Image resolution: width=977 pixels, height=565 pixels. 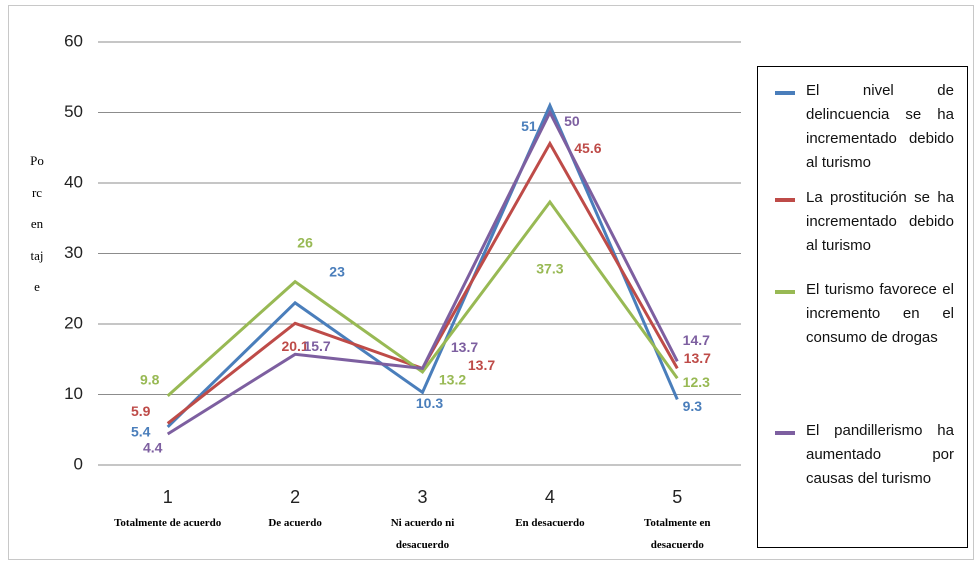 I want to click on x-category-description: Totalmente de acuerdo, so click(x=168, y=523).